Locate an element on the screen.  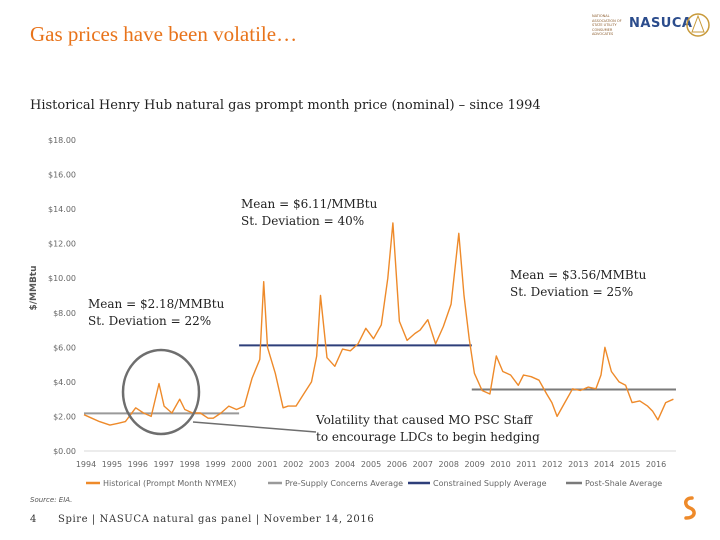
x-tick-label: 2001 is located at coordinates (267, 464).